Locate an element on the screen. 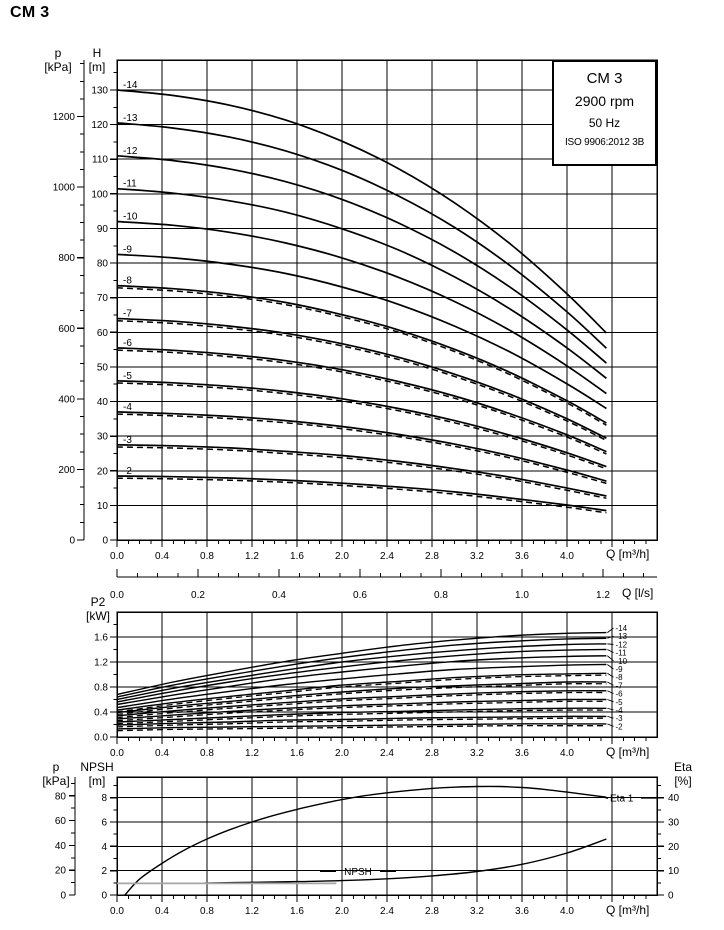  npsh-pressure-label: 40 is located at coordinates (61, 846).